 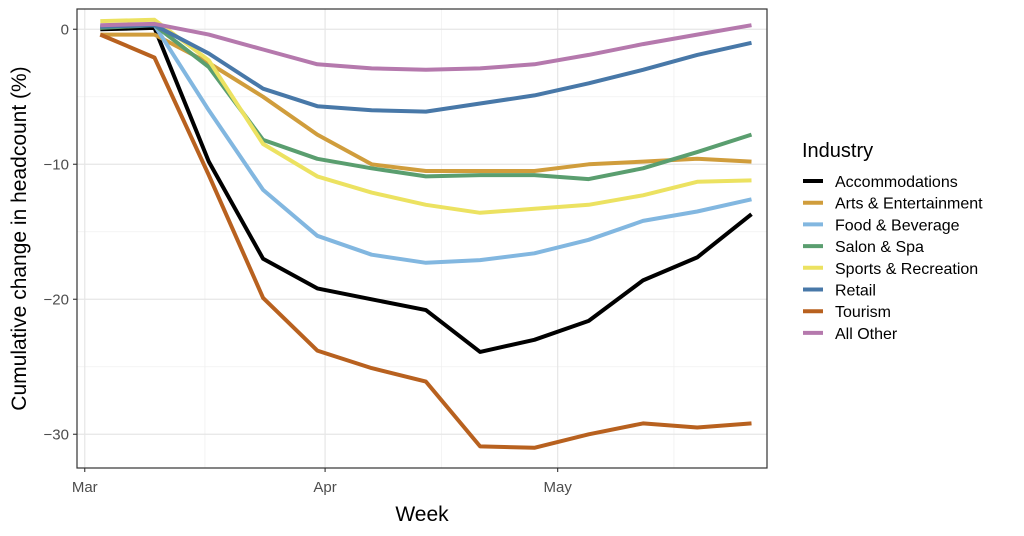 I want to click on x-tick-label: Apr, so click(x=324, y=487).